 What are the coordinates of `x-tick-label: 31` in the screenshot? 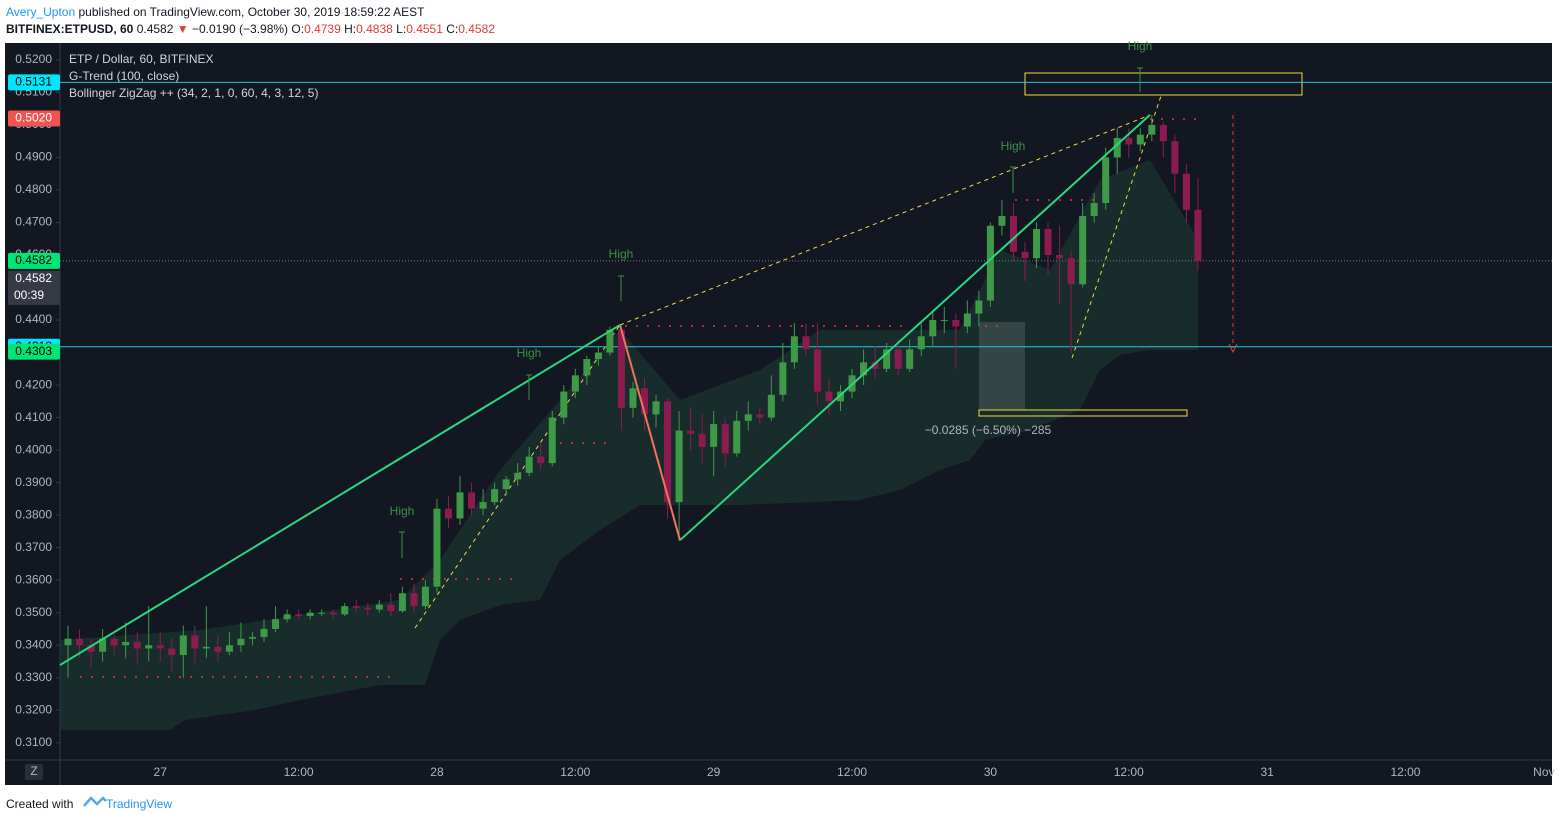 It's located at (1267, 772).